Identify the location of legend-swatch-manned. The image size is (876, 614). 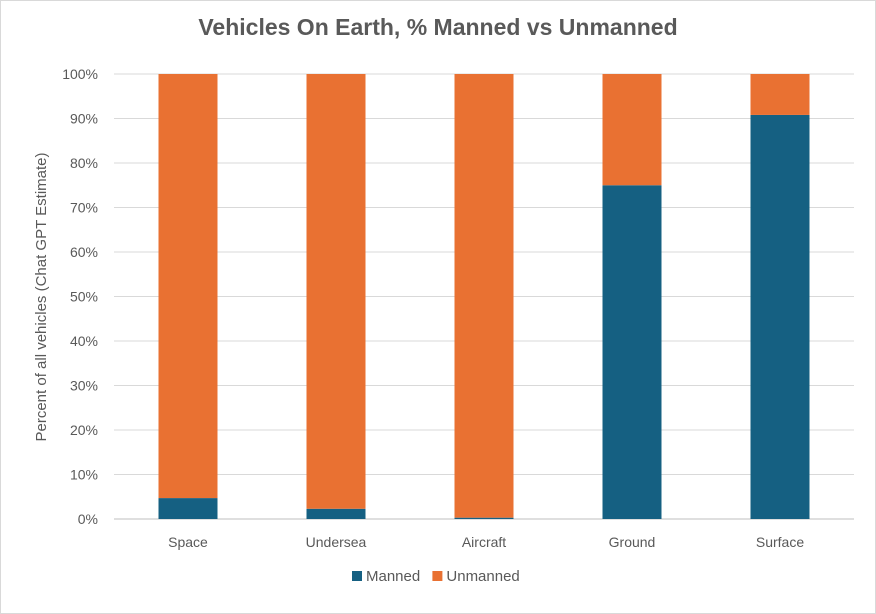
(357, 576).